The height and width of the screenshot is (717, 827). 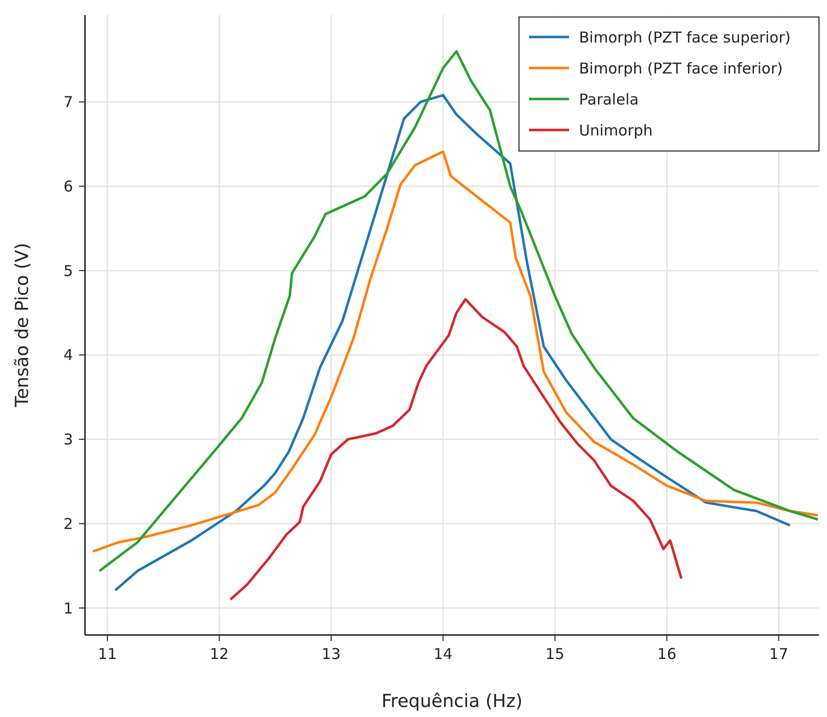 What do you see at coordinates (68, 186) in the screenshot?
I see `y-tick-label: 6` at bounding box center [68, 186].